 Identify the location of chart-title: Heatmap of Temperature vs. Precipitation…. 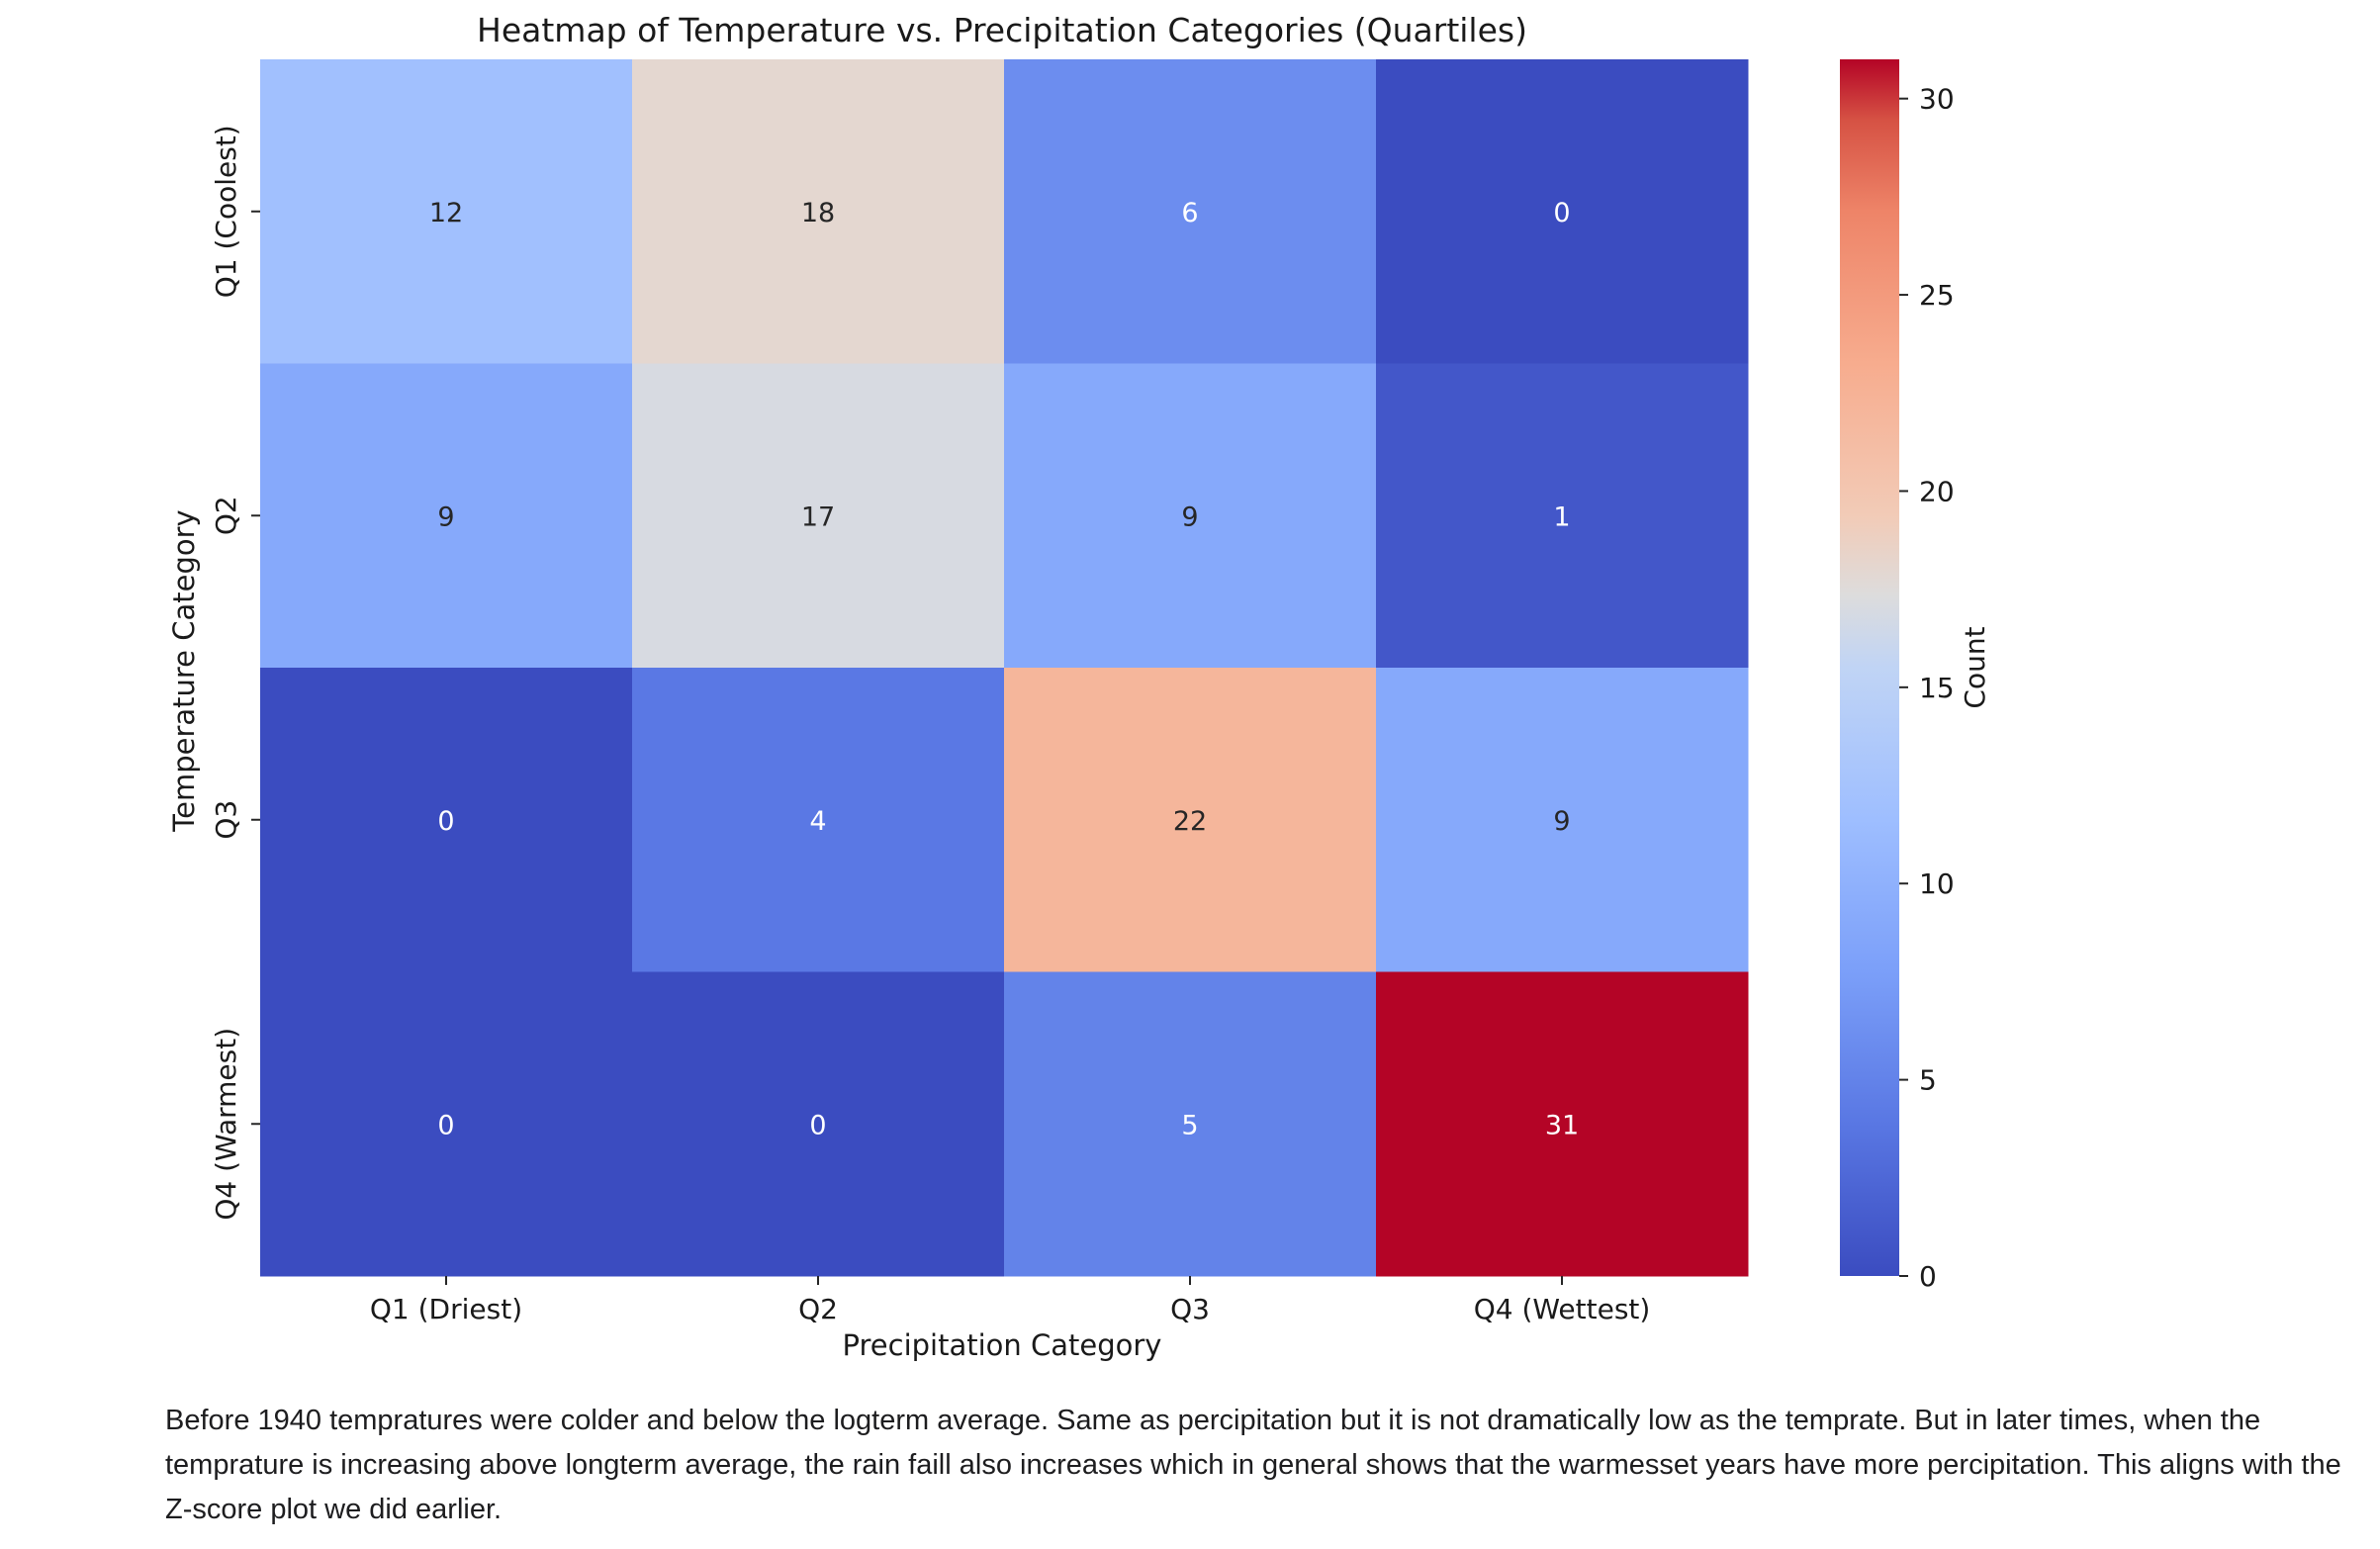
(1002, 30).